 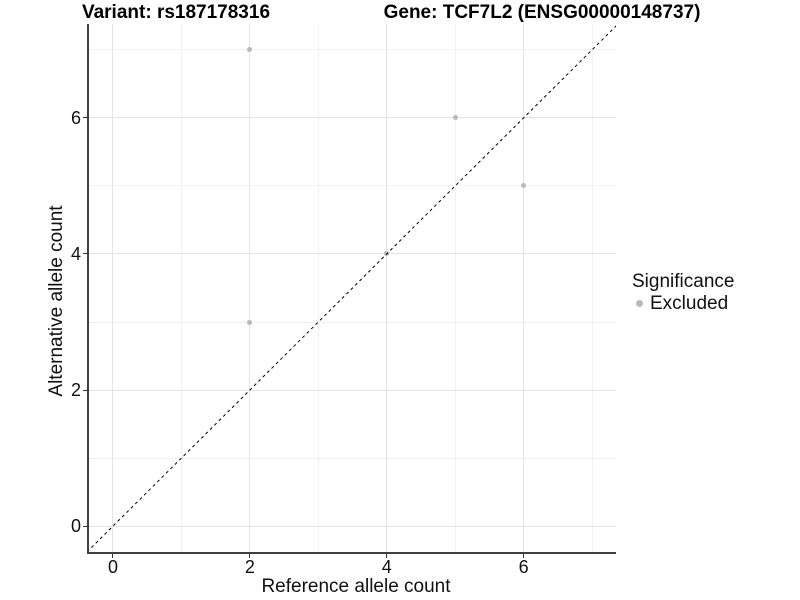 What do you see at coordinates (56, 301) in the screenshot?
I see `y-axis-title: Alternative allele count` at bounding box center [56, 301].